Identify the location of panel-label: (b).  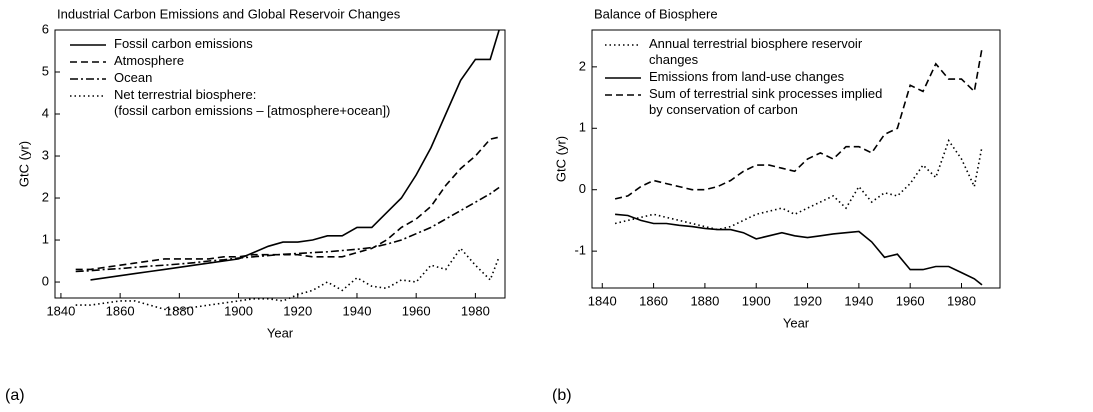
(562, 395).